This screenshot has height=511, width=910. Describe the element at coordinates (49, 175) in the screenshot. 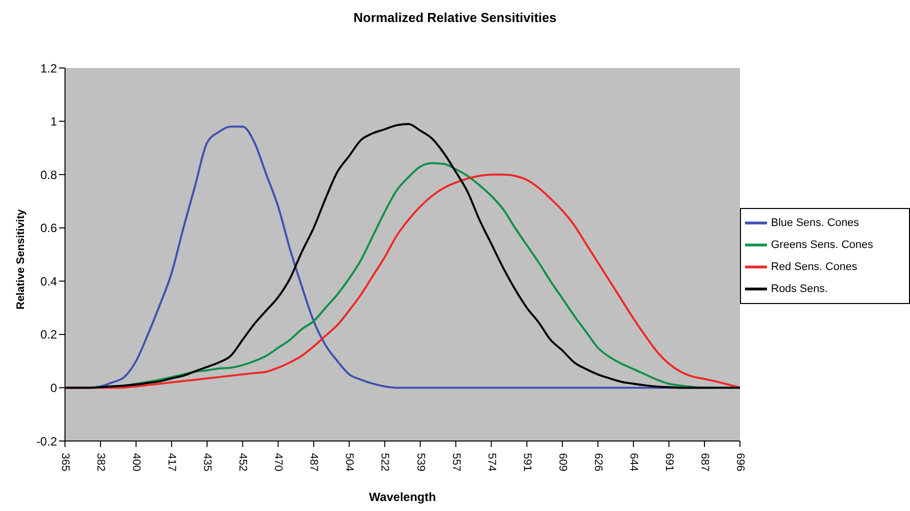

I see `y-tick-label: 0.8` at that location.